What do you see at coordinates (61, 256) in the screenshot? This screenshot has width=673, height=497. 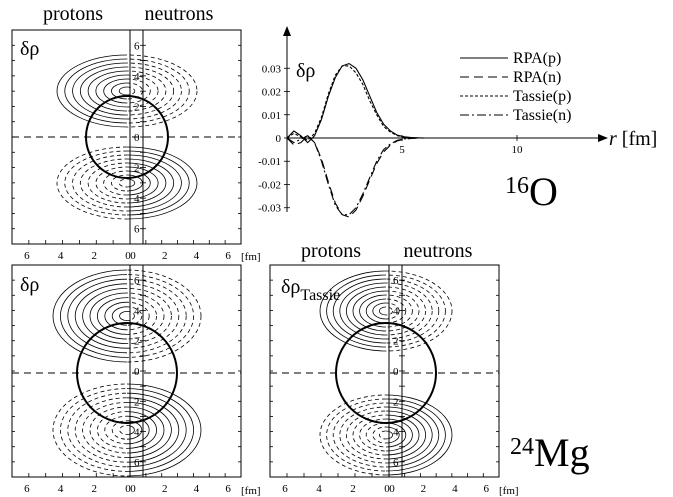 I see `o16-x-tick-label-left: 4` at bounding box center [61, 256].